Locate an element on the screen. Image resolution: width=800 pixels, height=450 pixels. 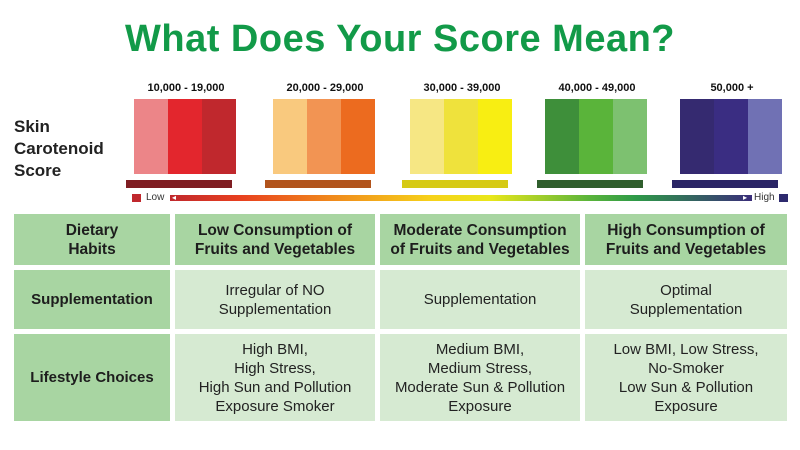
side-label-line: Carotenoid is located at coordinates (59, 148).